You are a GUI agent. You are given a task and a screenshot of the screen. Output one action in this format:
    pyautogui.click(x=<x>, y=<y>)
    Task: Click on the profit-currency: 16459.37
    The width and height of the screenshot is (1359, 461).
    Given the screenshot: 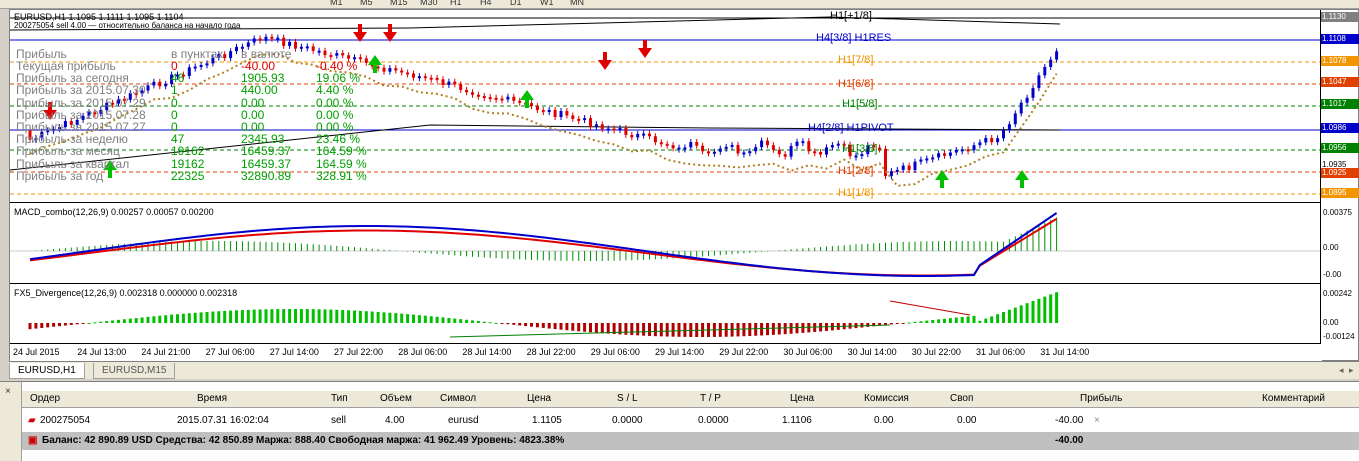 What is the action you would take?
    pyautogui.click(x=266, y=151)
    